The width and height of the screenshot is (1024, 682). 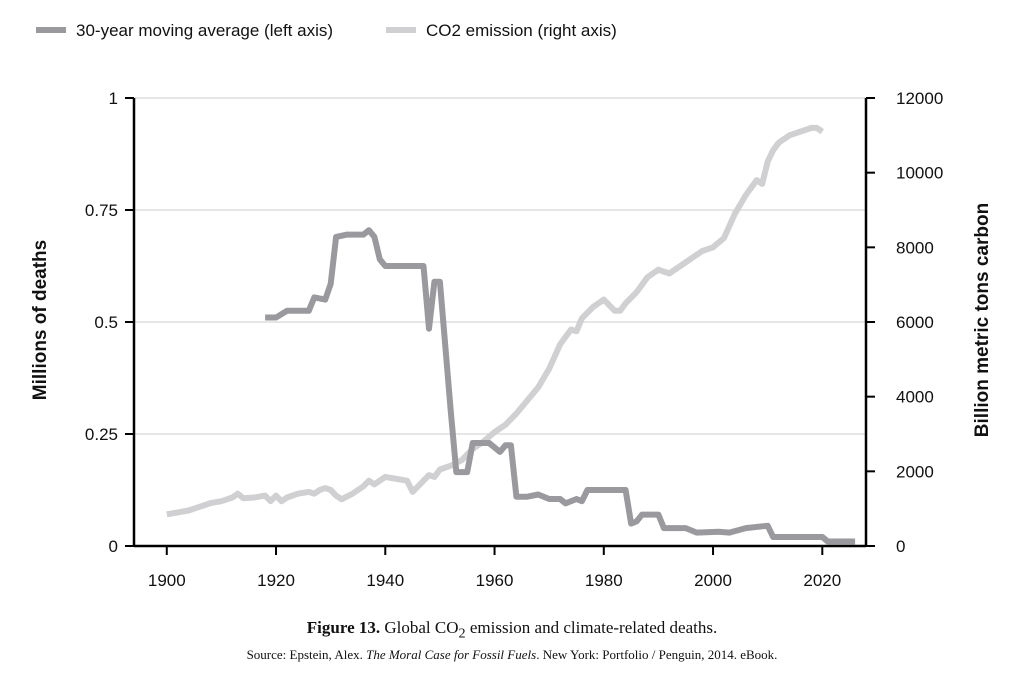 What do you see at coordinates (101, 434) in the screenshot?
I see `left-tick-label: 0.25` at bounding box center [101, 434].